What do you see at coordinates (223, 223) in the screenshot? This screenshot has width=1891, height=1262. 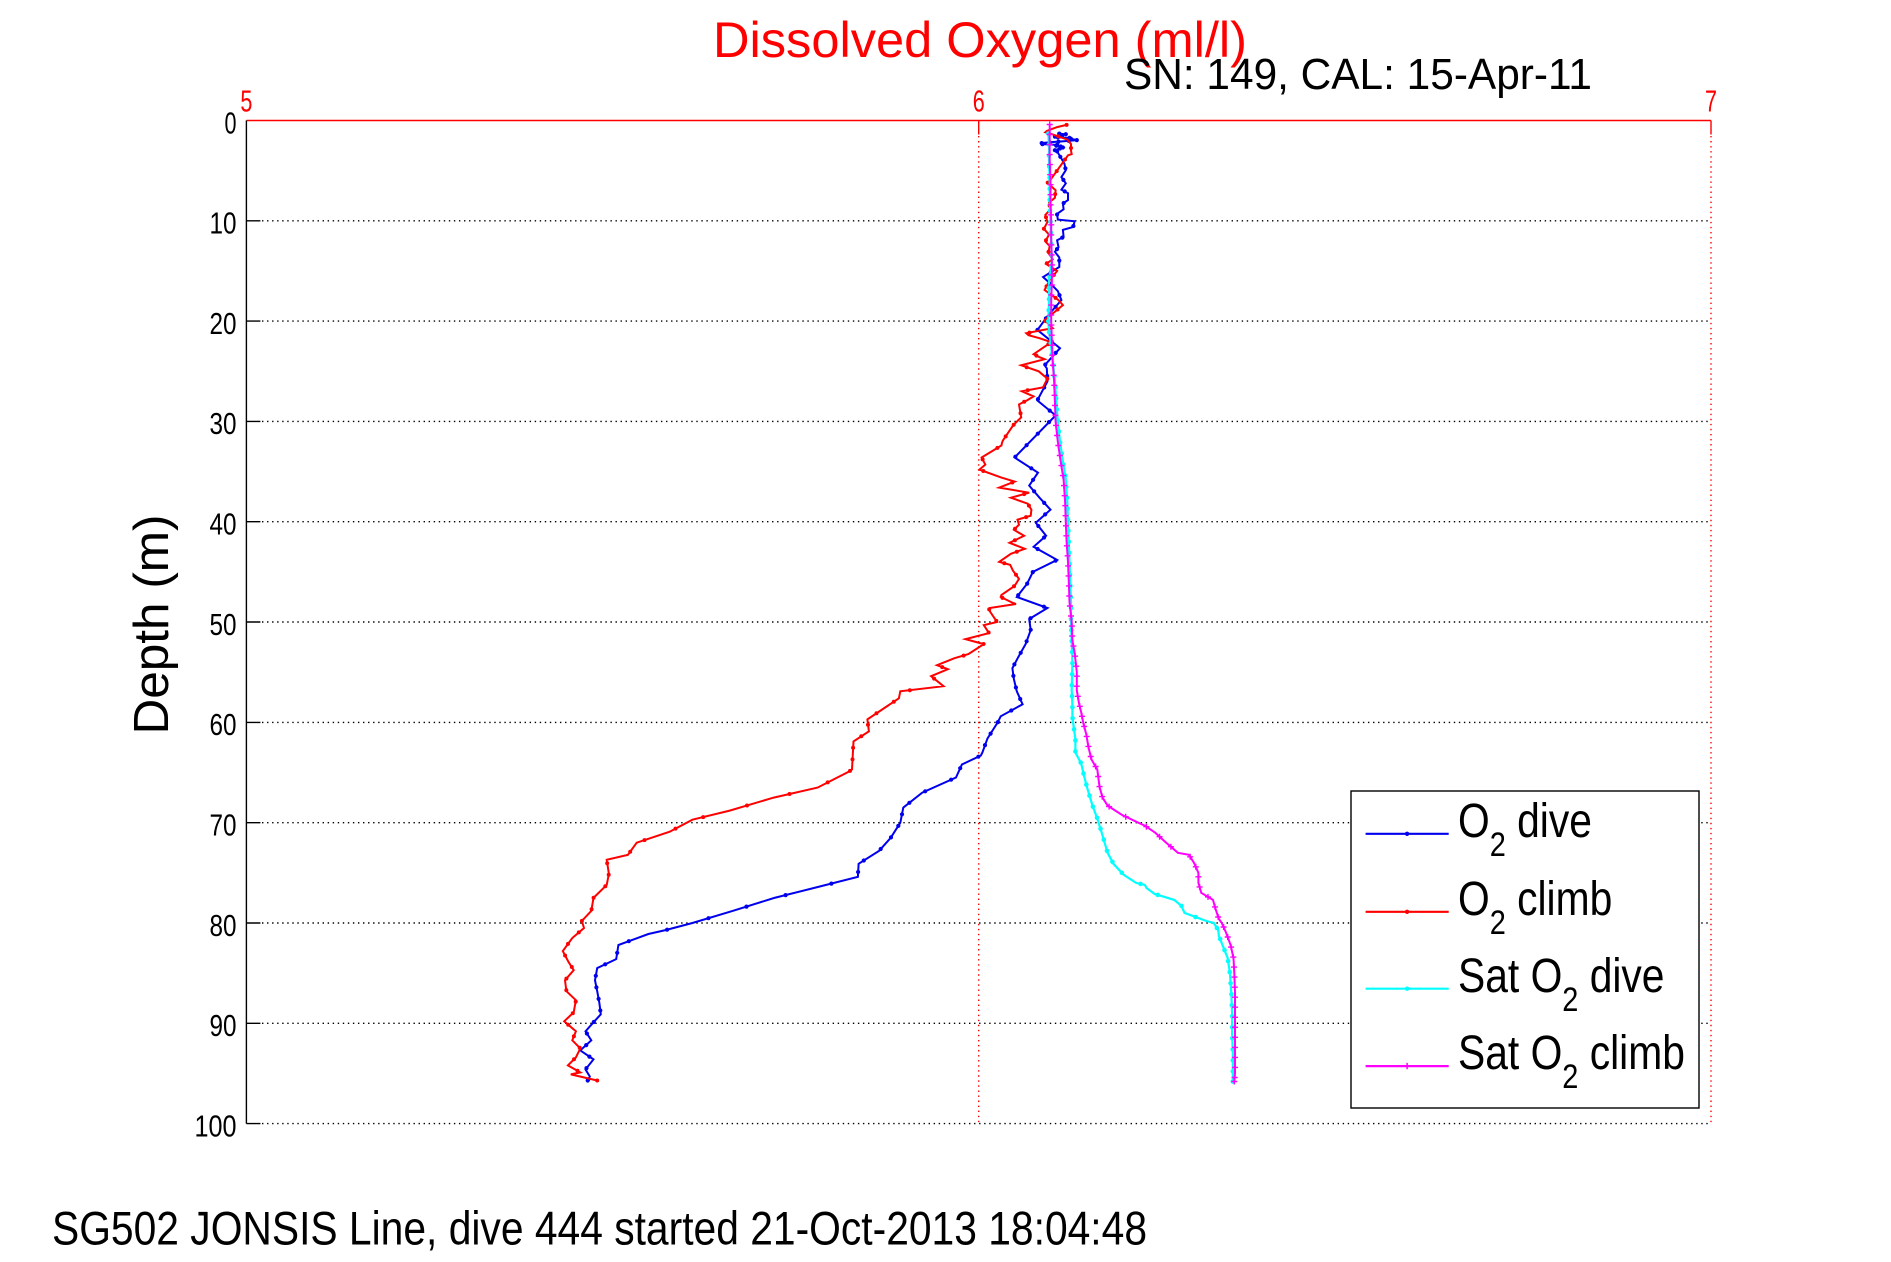 I see `svg-text: 10` at bounding box center [223, 223].